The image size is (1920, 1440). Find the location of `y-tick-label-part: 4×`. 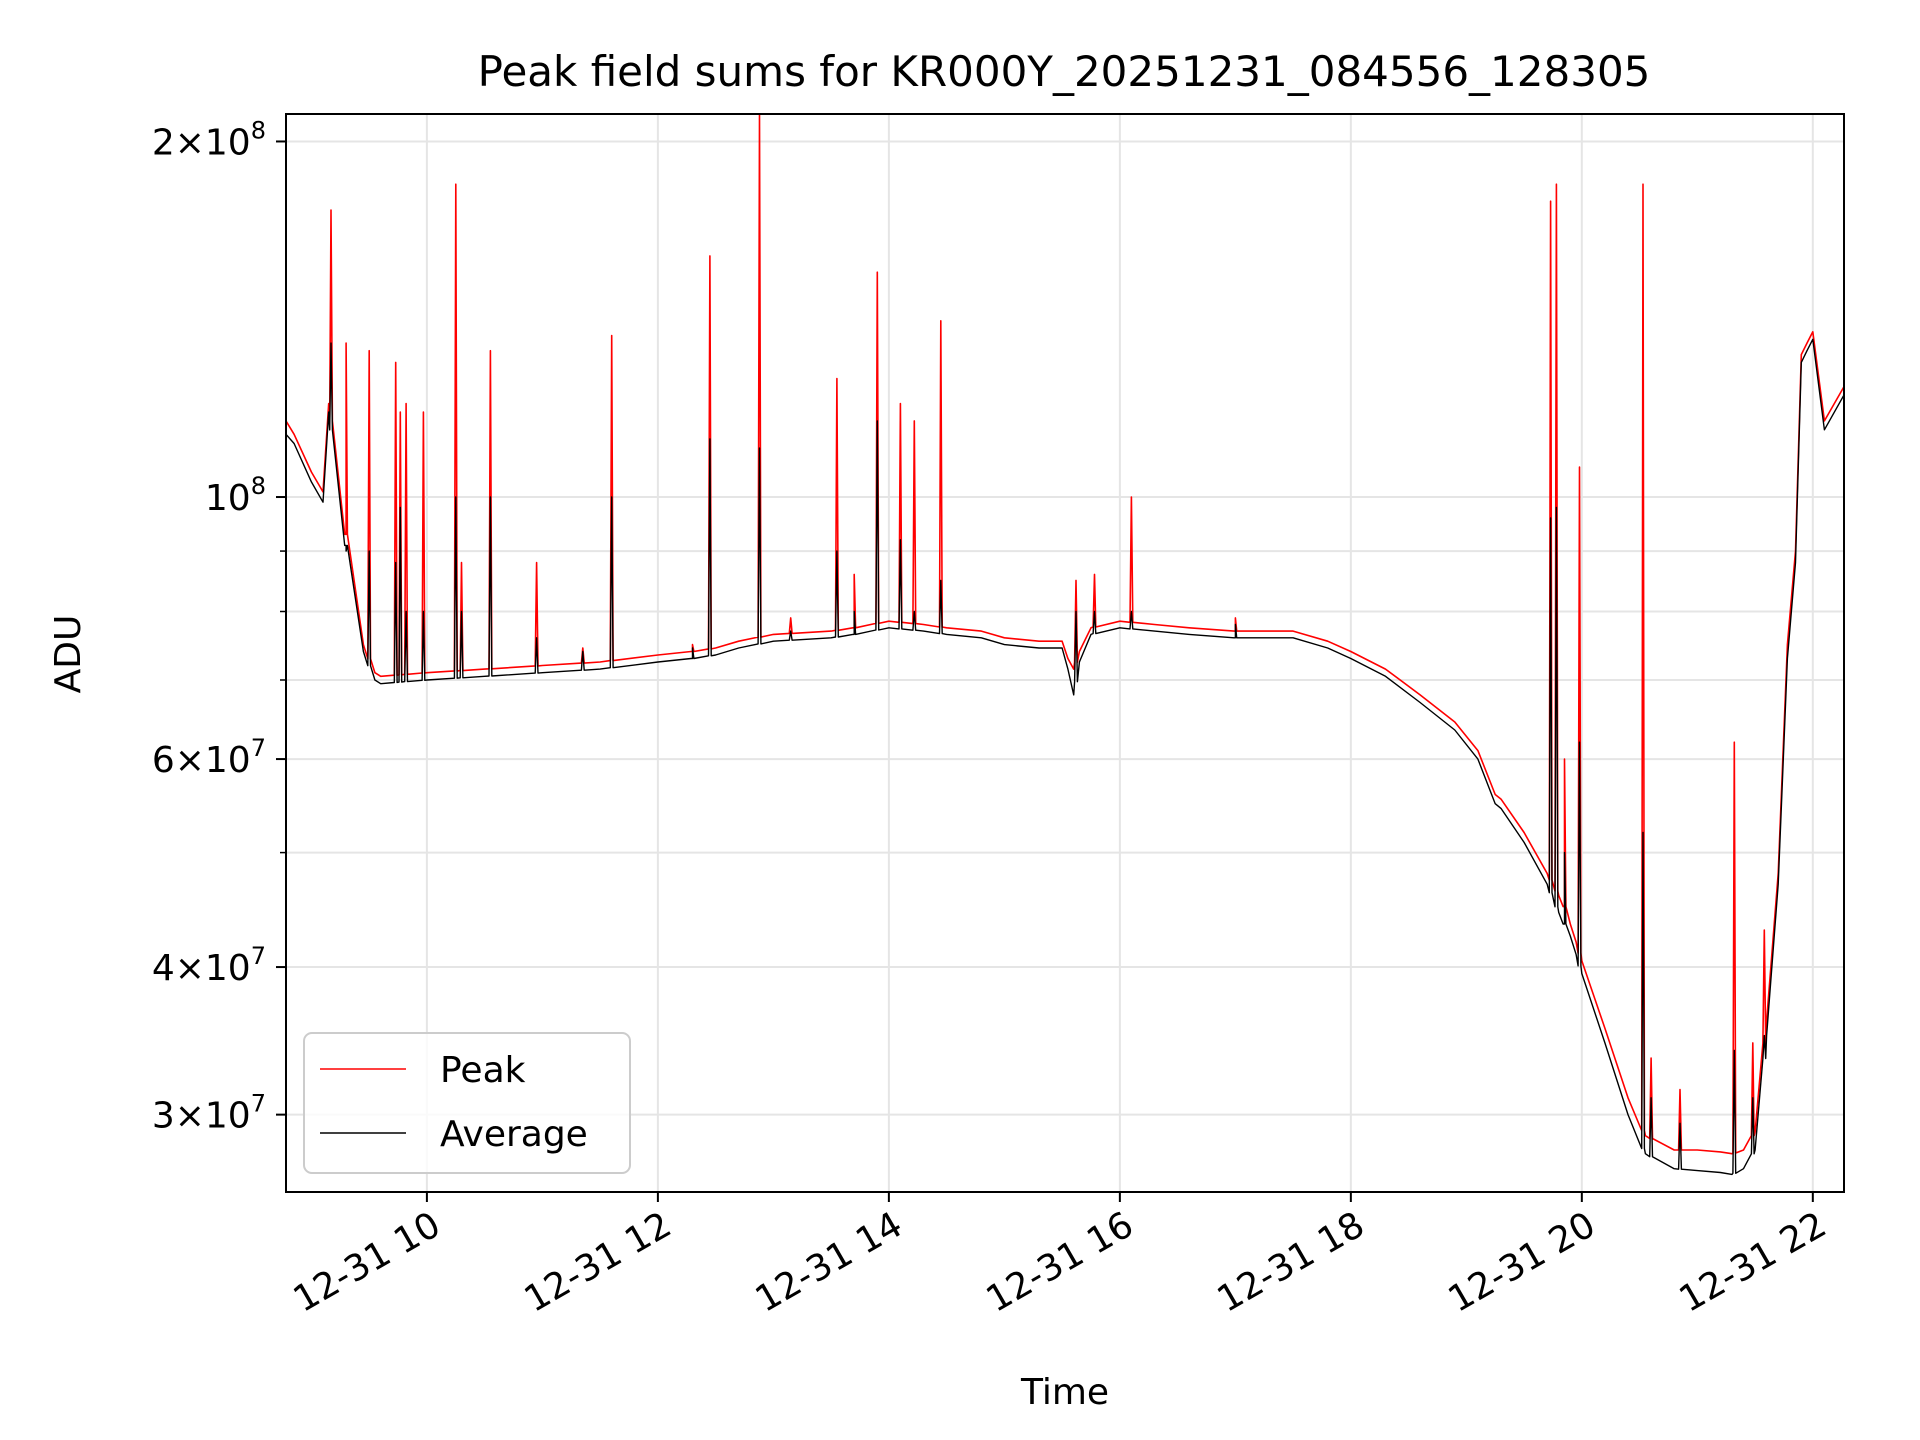

y-tick-label-part: 4× is located at coordinates (178, 968).